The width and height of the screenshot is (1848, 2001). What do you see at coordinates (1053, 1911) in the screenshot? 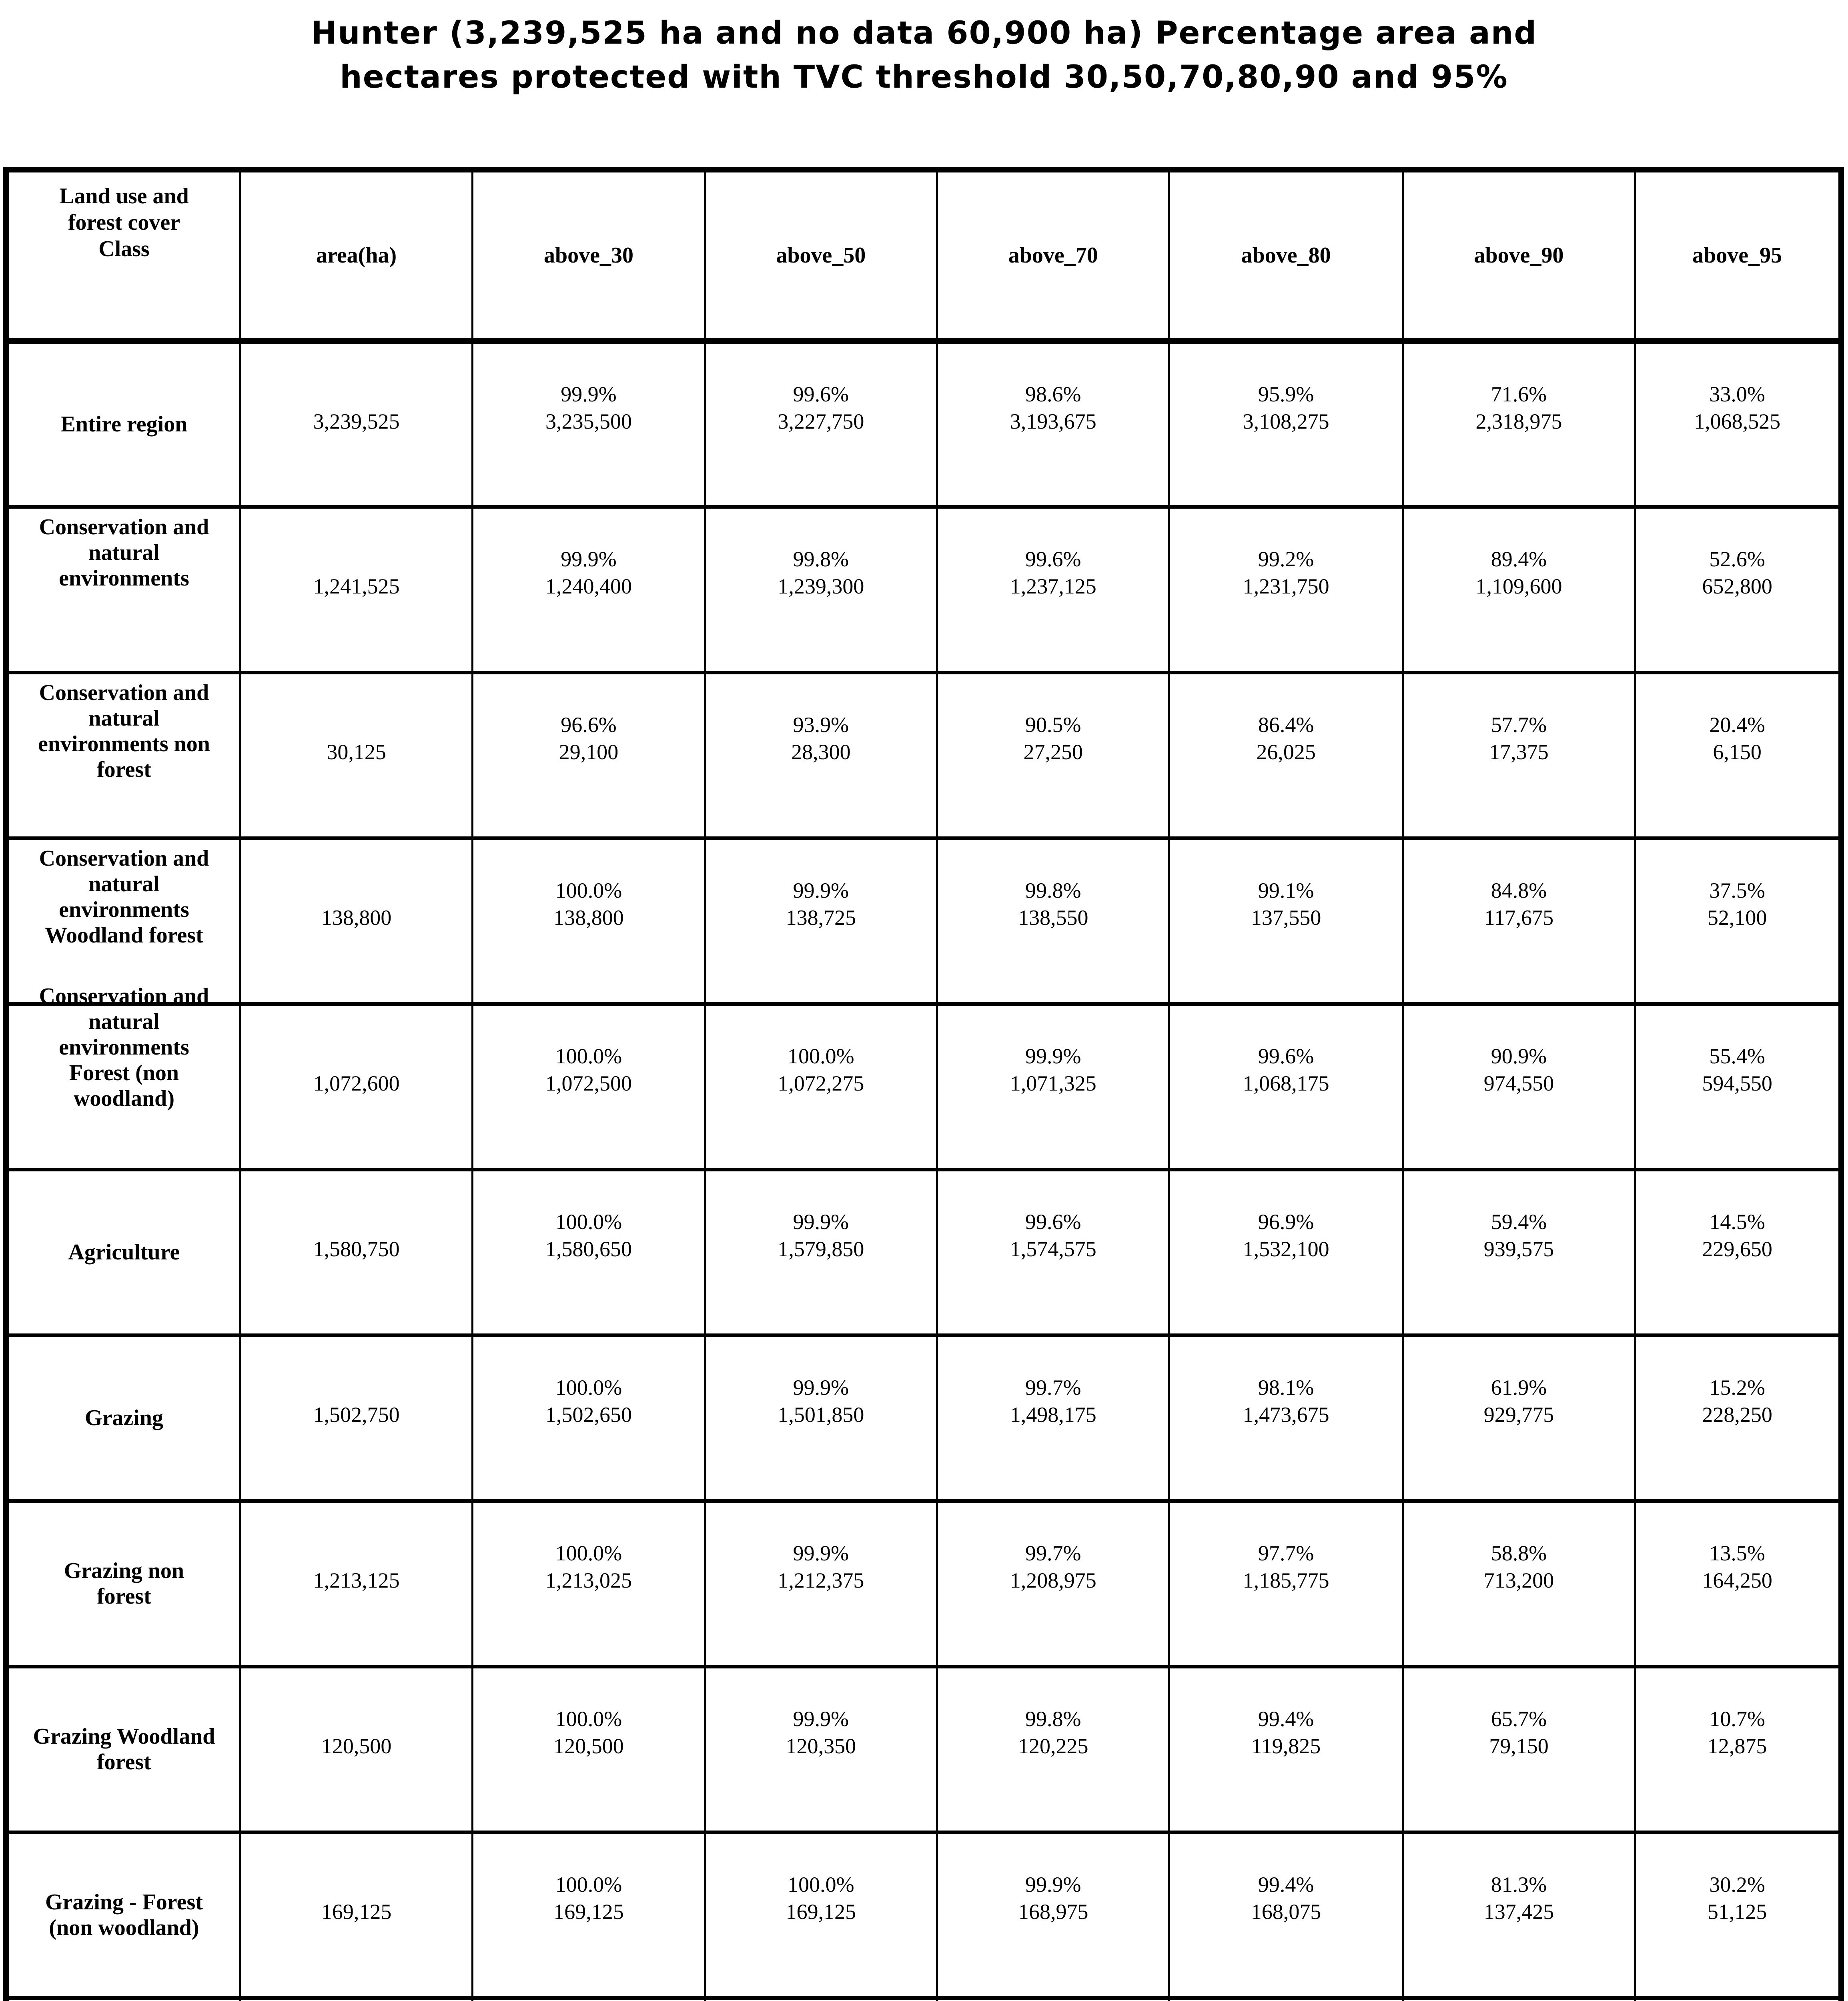
I see `hectares-value: 168,975` at bounding box center [1053, 1911].